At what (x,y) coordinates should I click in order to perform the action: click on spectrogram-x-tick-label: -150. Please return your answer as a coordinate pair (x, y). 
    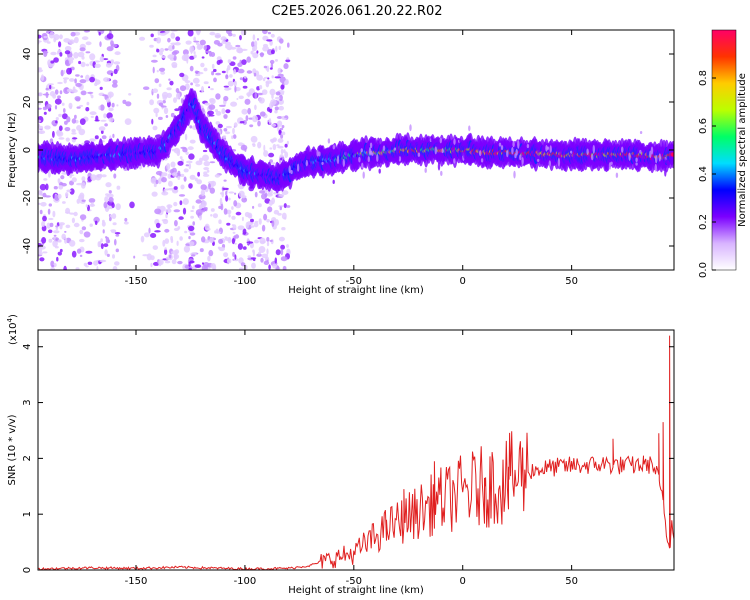
    Looking at the image, I should click on (136, 281).